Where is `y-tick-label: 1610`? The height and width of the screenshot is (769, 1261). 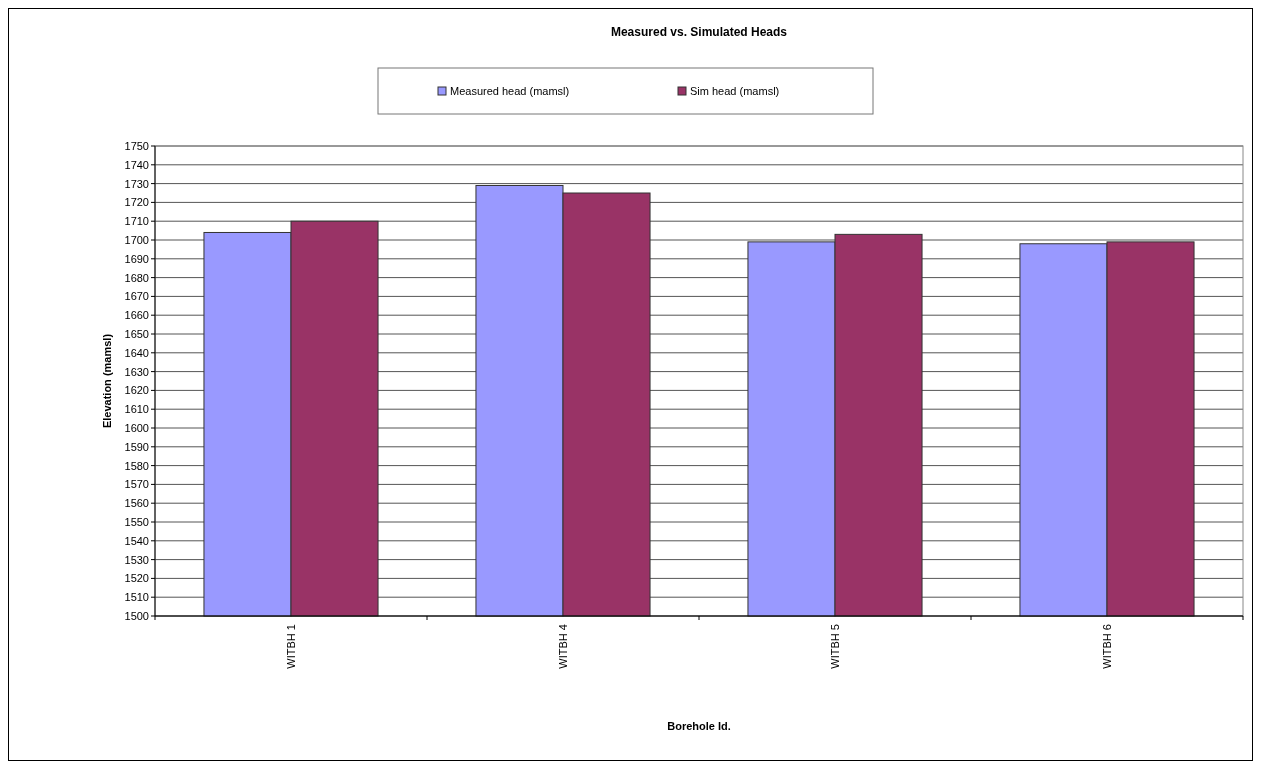
y-tick-label: 1610 is located at coordinates (136, 409).